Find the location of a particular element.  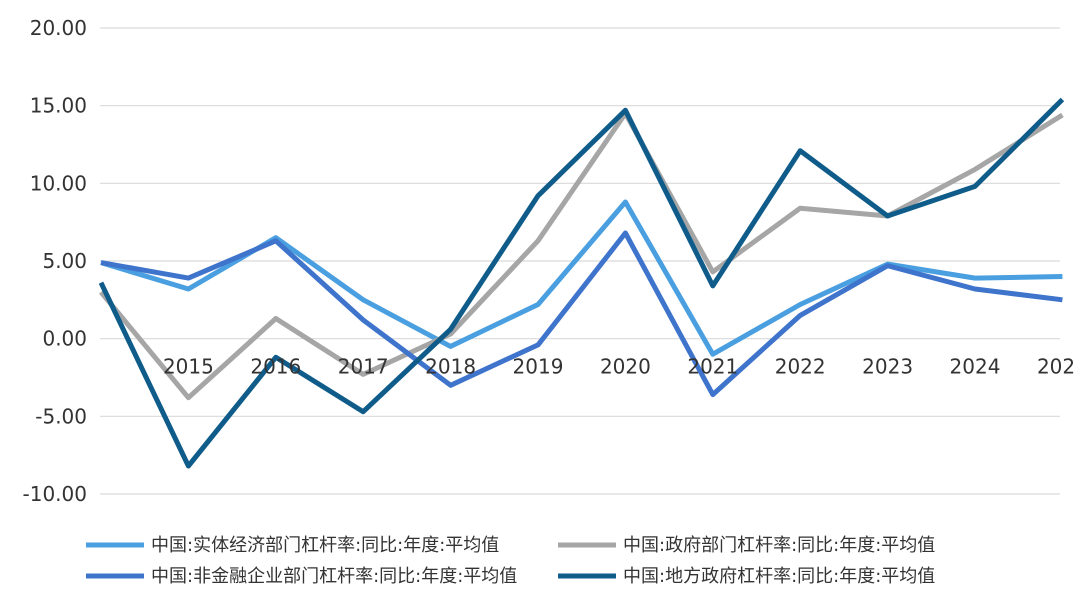

legend-label: 中国:地方政府杠杆率:同比:年度:平均值 is located at coordinates (779, 576).